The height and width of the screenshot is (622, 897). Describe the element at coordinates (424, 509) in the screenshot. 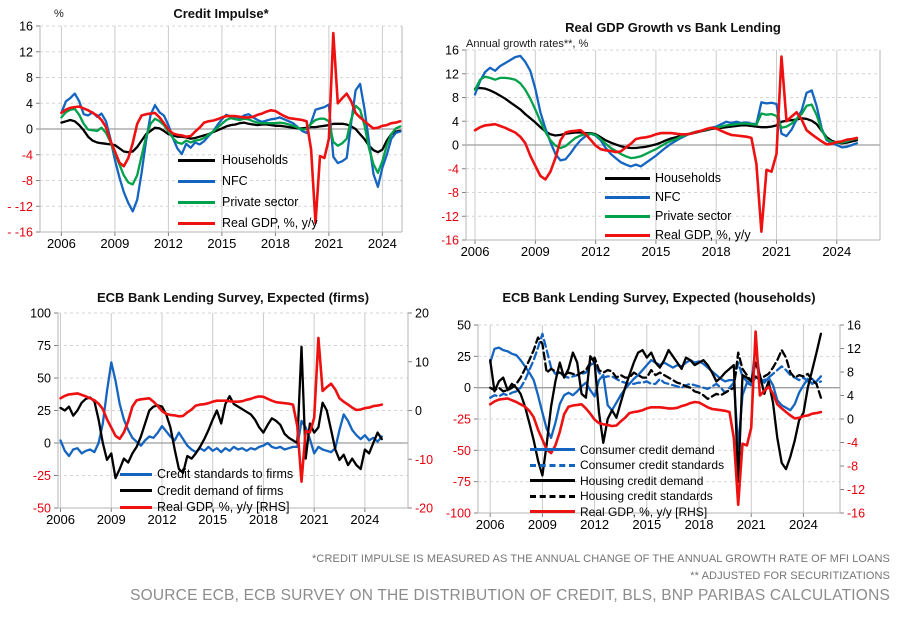

I see `right-axis-tick-label: -20` at that location.